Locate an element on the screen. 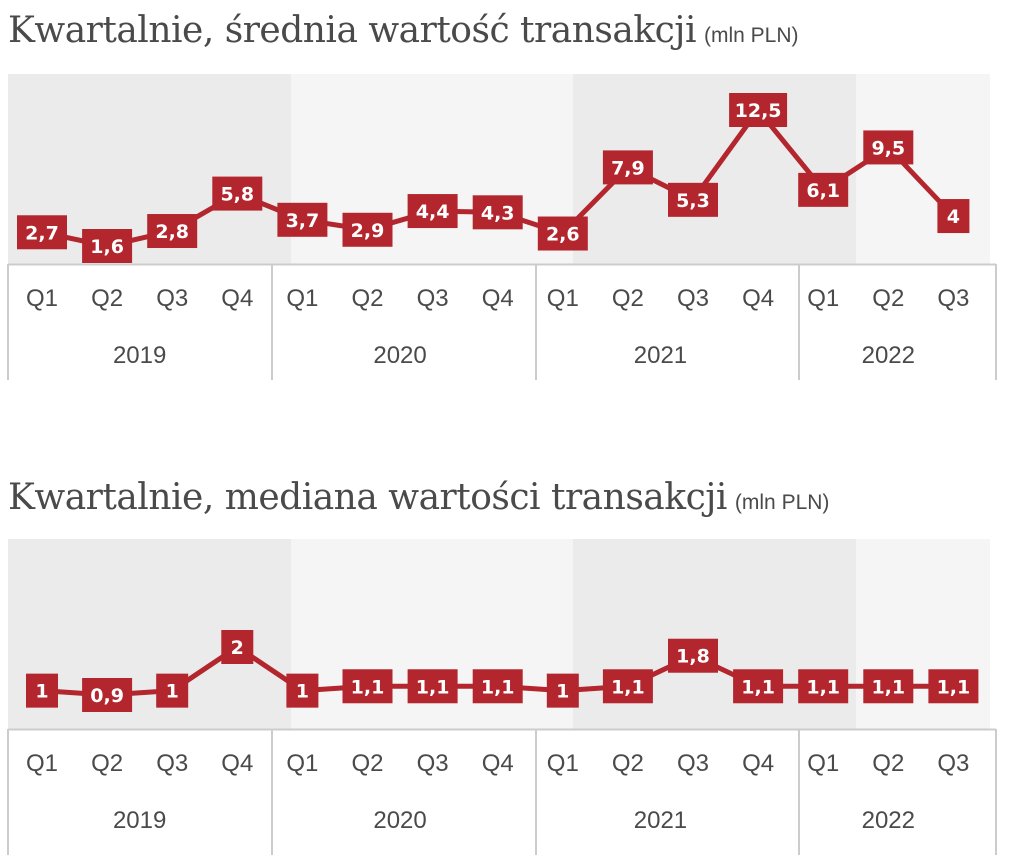 This screenshot has height=865, width=1024. data-point: 6,1 is located at coordinates (823, 189).